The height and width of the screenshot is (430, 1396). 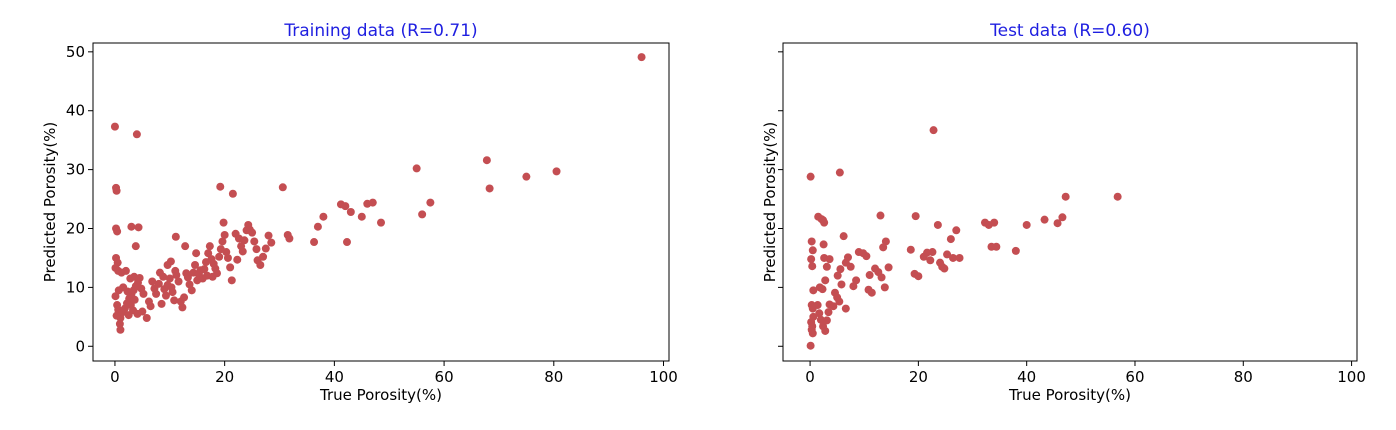 I want to click on test-x-tick-label: 80, so click(x=1243, y=377).